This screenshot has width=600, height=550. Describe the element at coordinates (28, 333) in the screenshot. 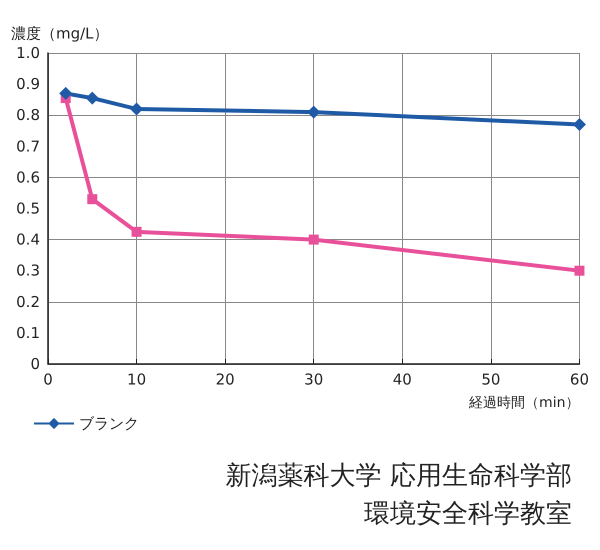

I see `y-tick-label: 0.1` at that location.